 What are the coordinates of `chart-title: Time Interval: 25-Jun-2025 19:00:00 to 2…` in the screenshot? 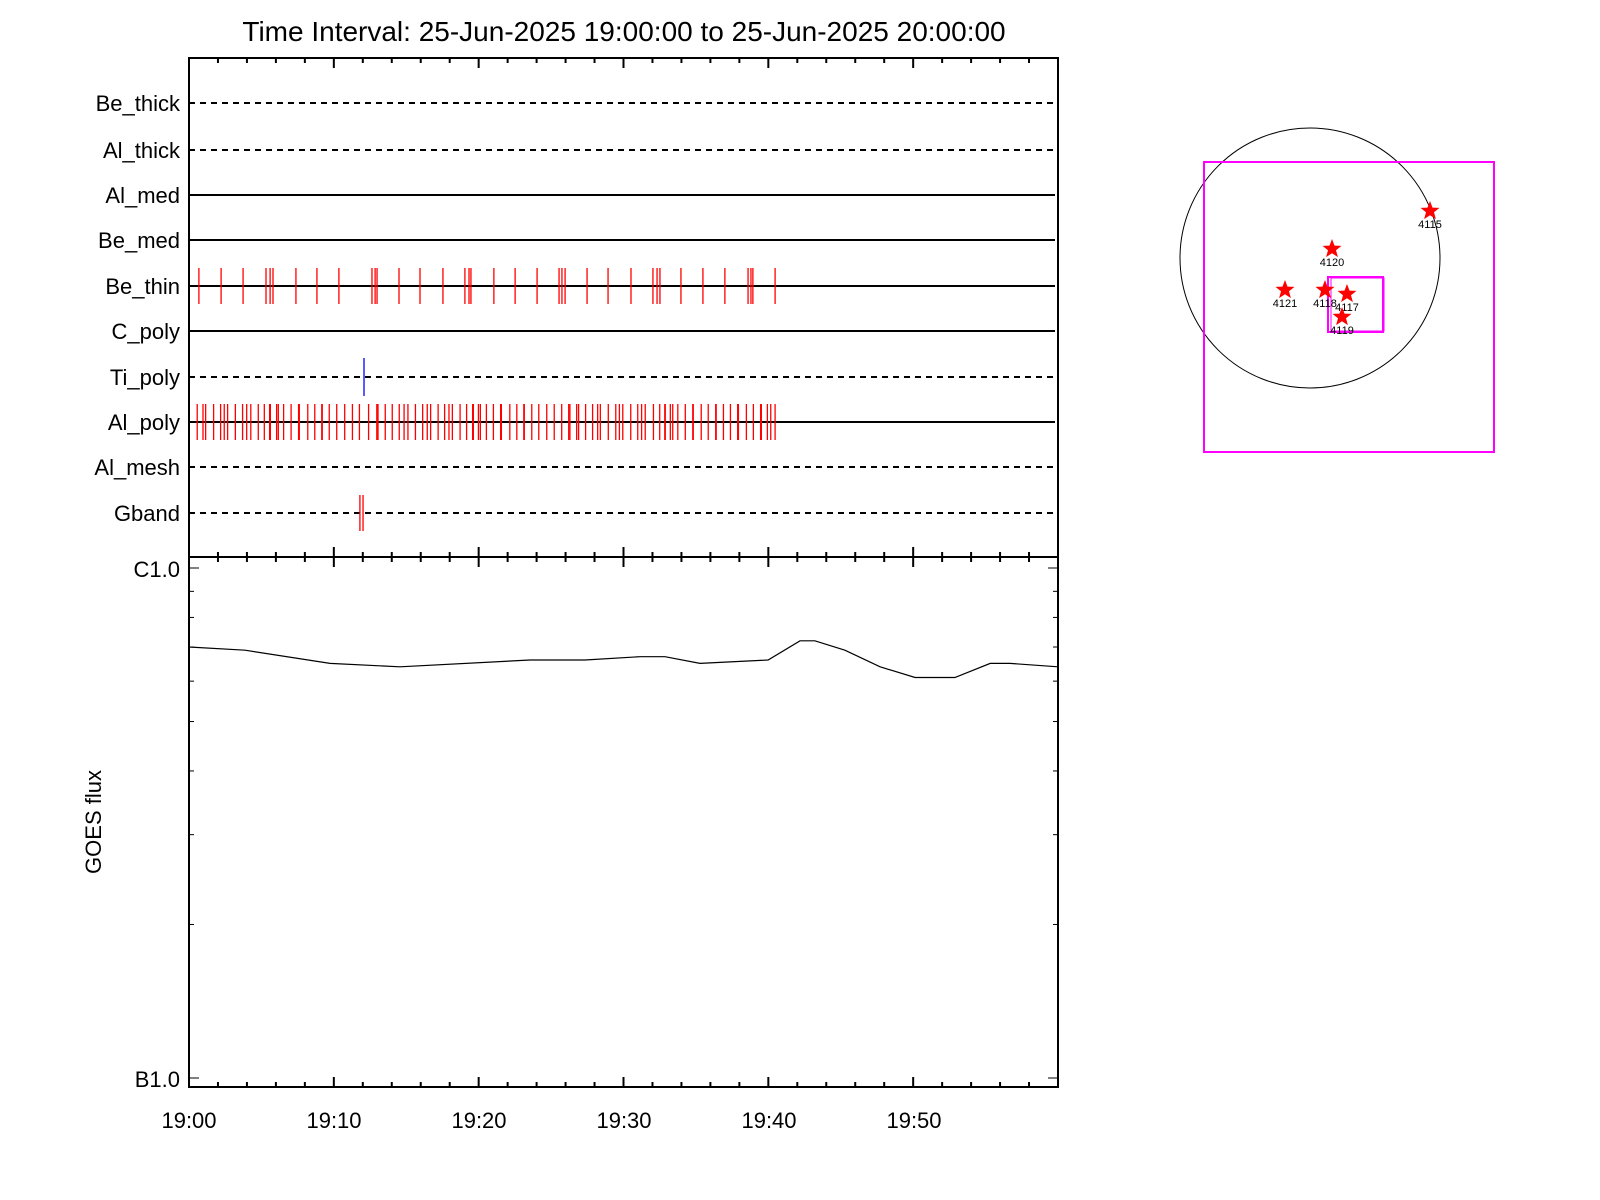 It's located at (623, 31).